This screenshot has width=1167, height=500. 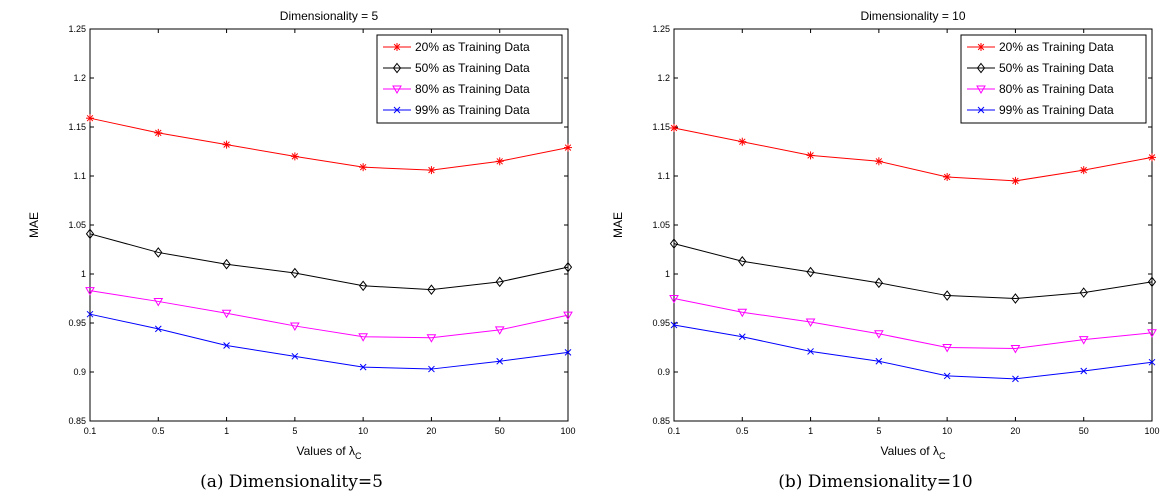 I want to click on chart-a-x-axis-label: Values of λC, so click(x=329, y=452).